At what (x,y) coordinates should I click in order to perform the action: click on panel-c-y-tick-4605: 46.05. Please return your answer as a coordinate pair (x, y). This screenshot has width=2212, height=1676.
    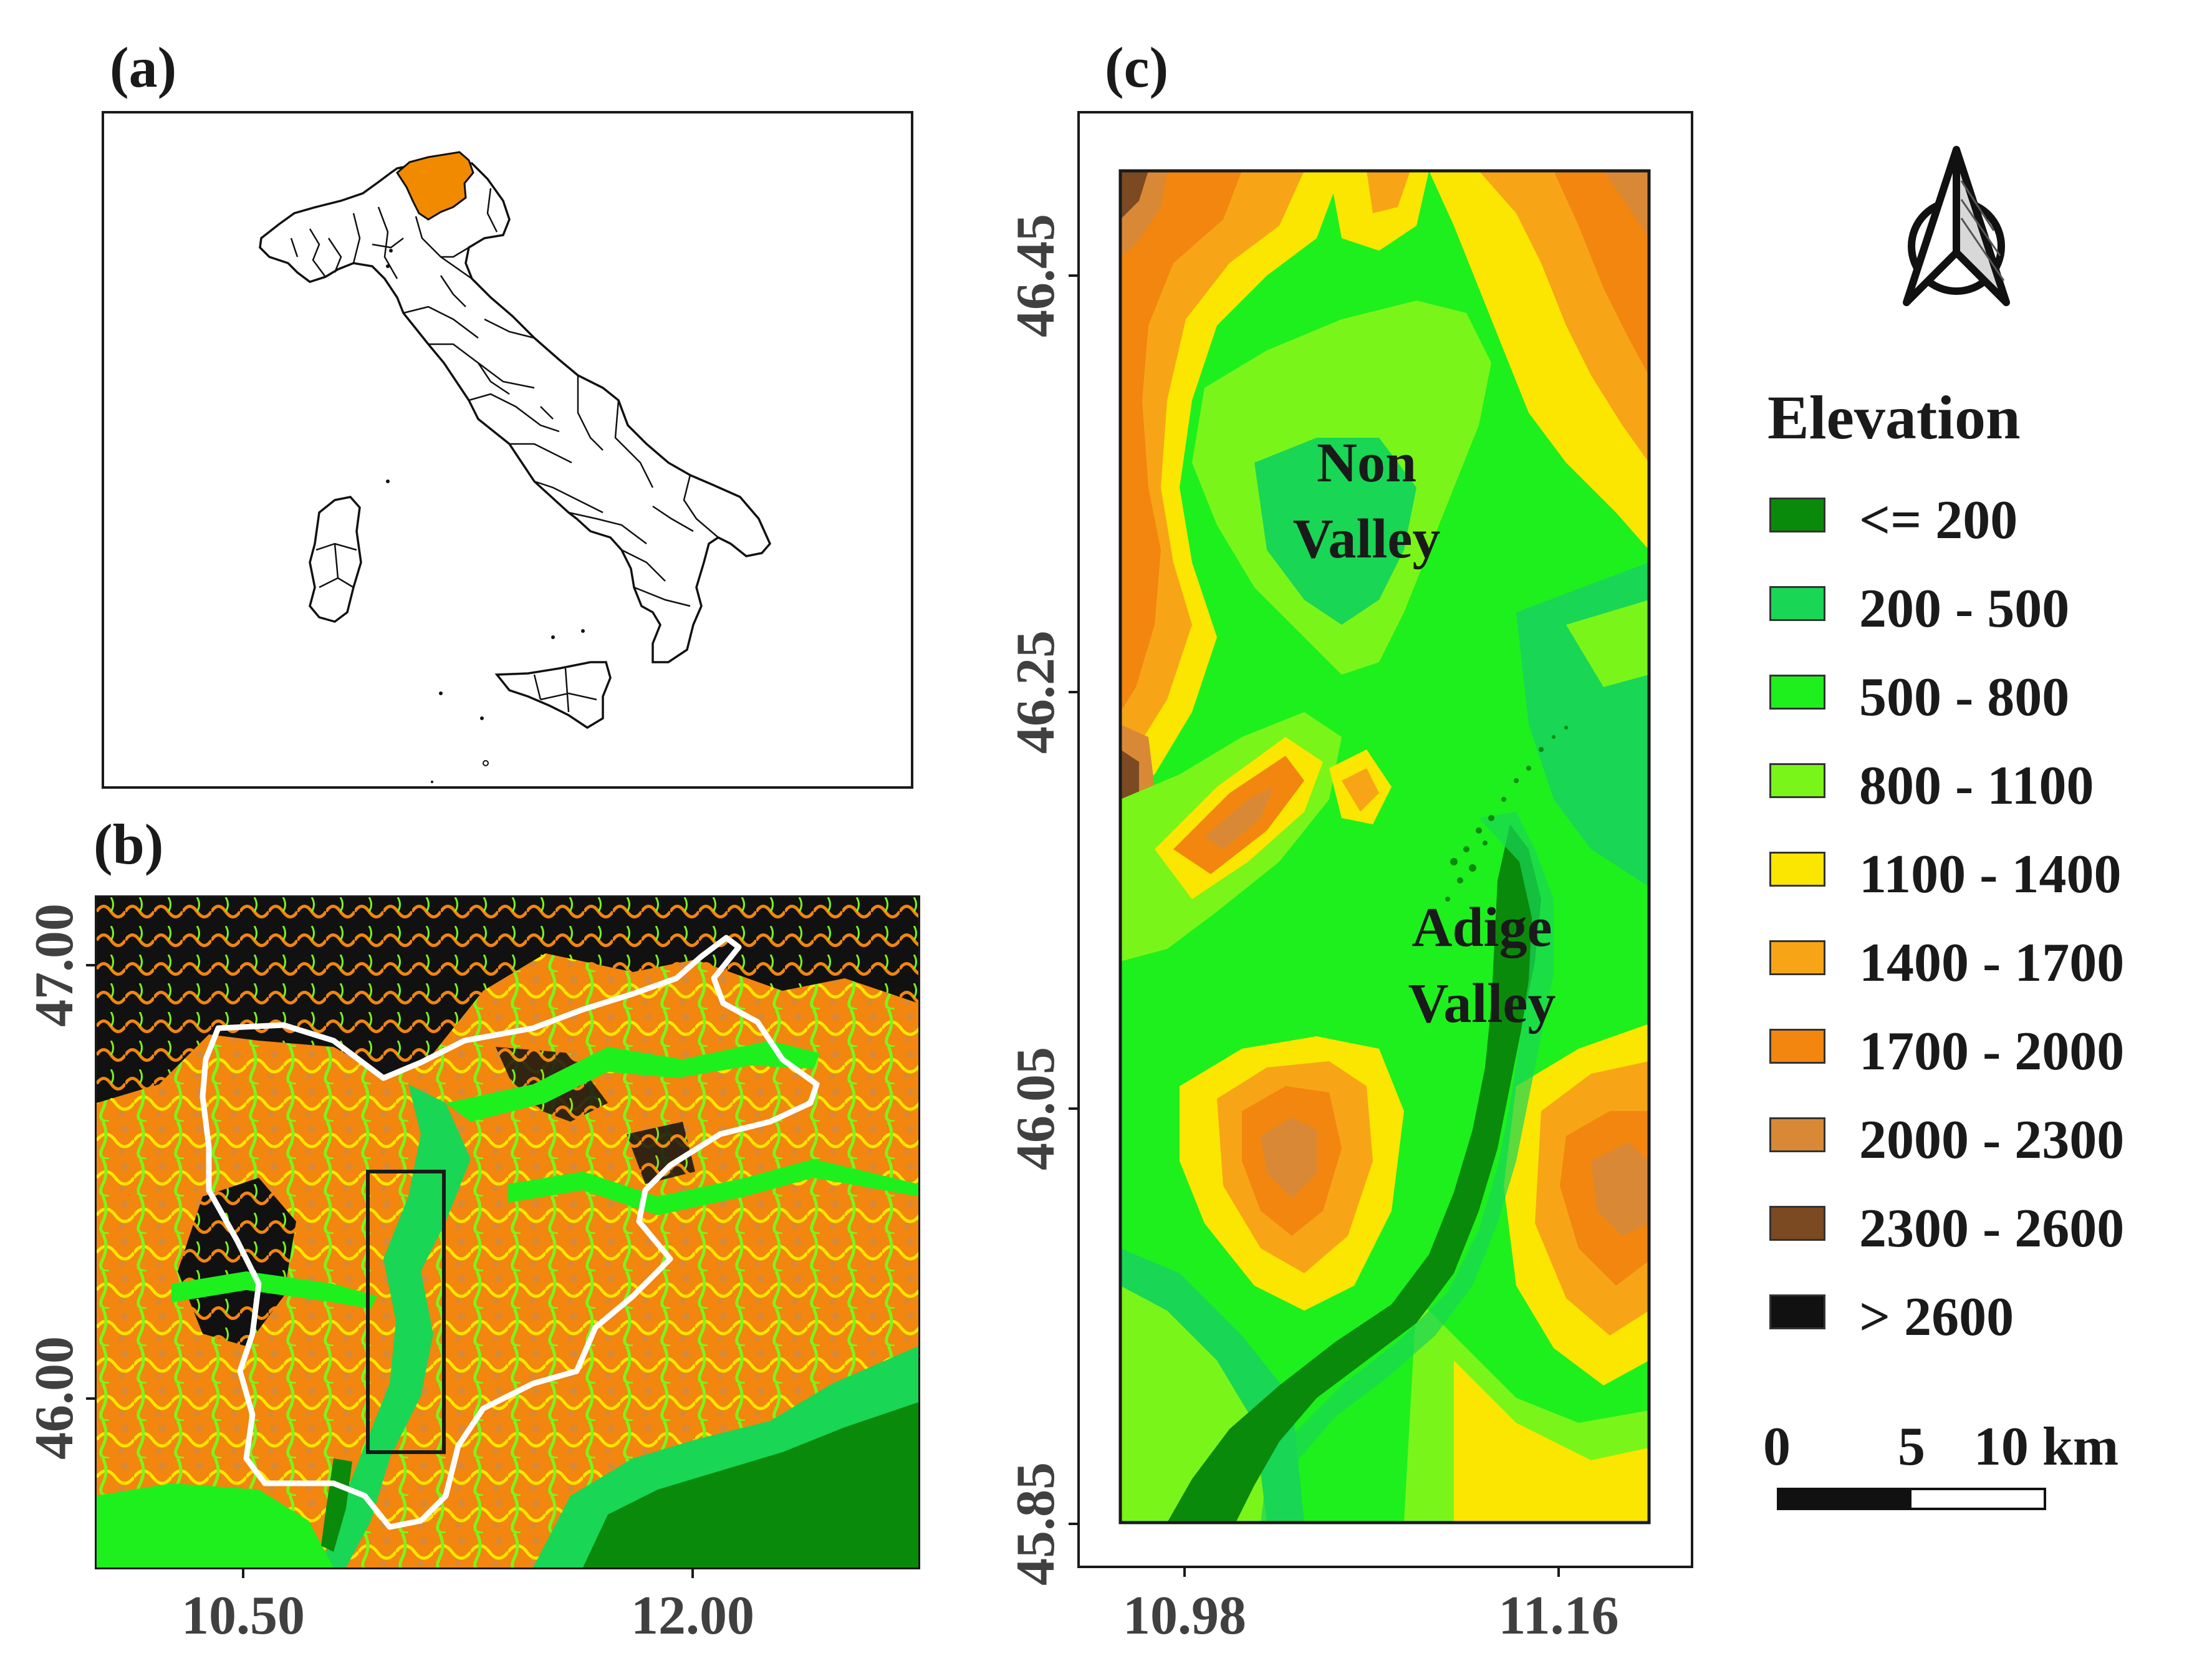
    Looking at the image, I should click on (1036, 1108).